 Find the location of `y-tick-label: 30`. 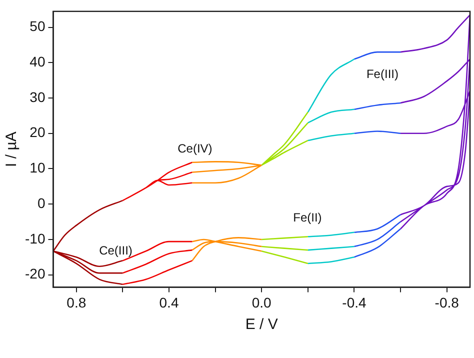

y-tick-label: 30 is located at coordinates (38, 96).